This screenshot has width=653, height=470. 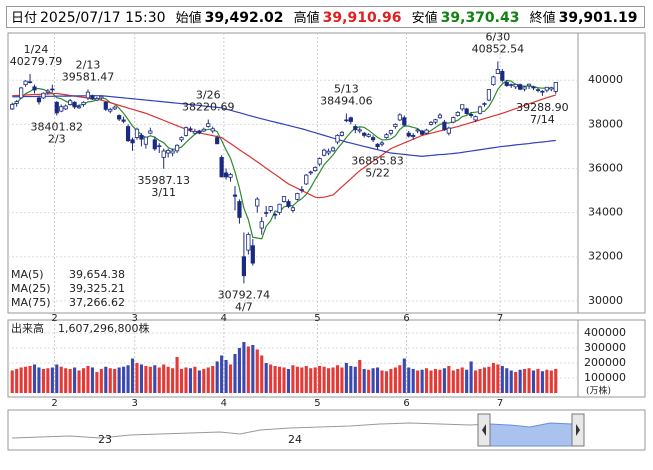 I want to click on x-tick-label: 6, so click(x=406, y=318).